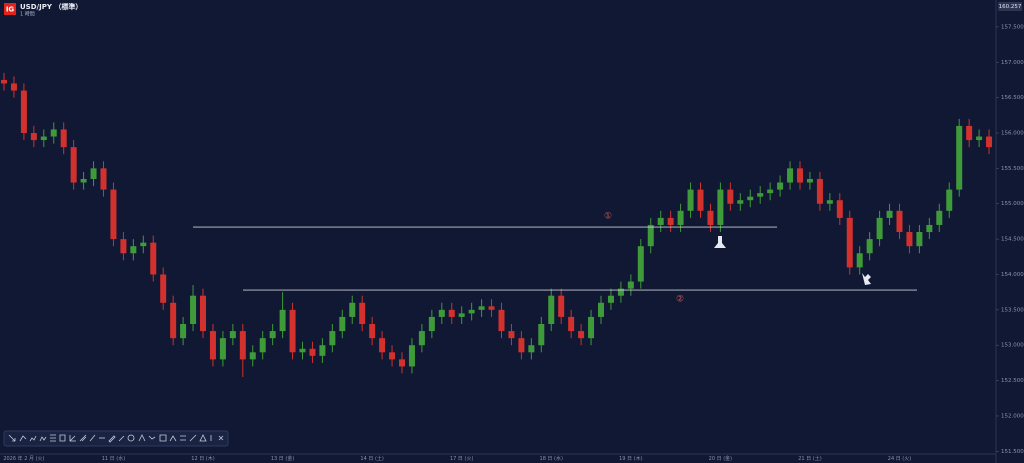  What do you see at coordinates (1012, 452) in the screenshot?
I see `y-tick-label: 151.500` at bounding box center [1012, 452].